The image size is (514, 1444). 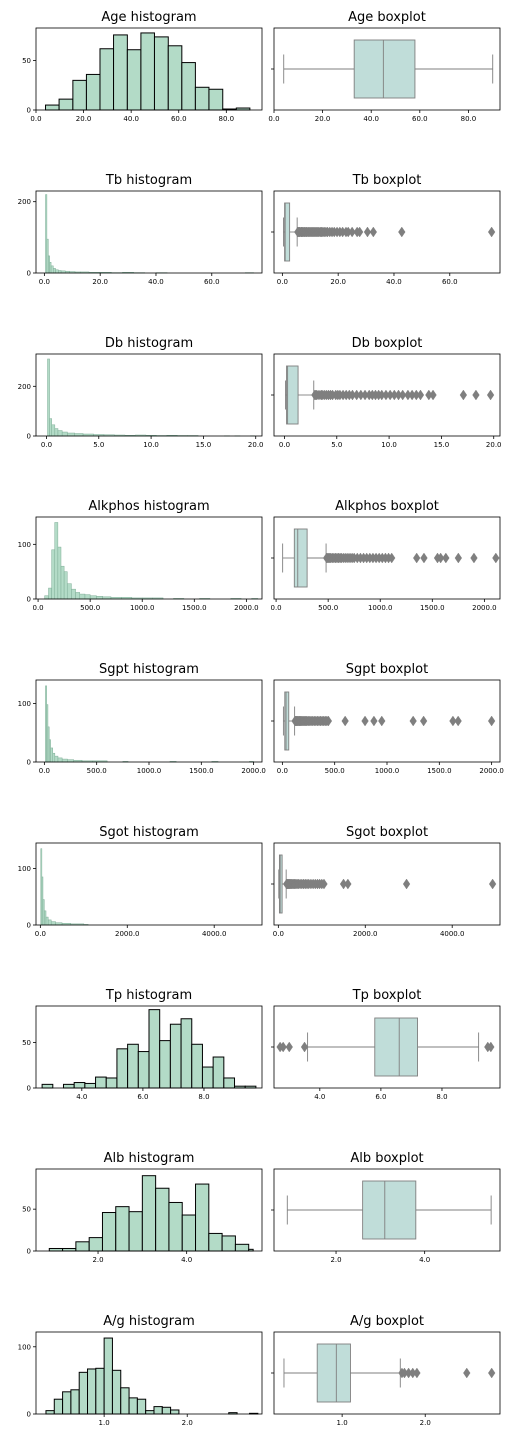 I want to click on boxplot-panel: Alb boxplot 2.0 4.0, so click(x=386, y=1207).